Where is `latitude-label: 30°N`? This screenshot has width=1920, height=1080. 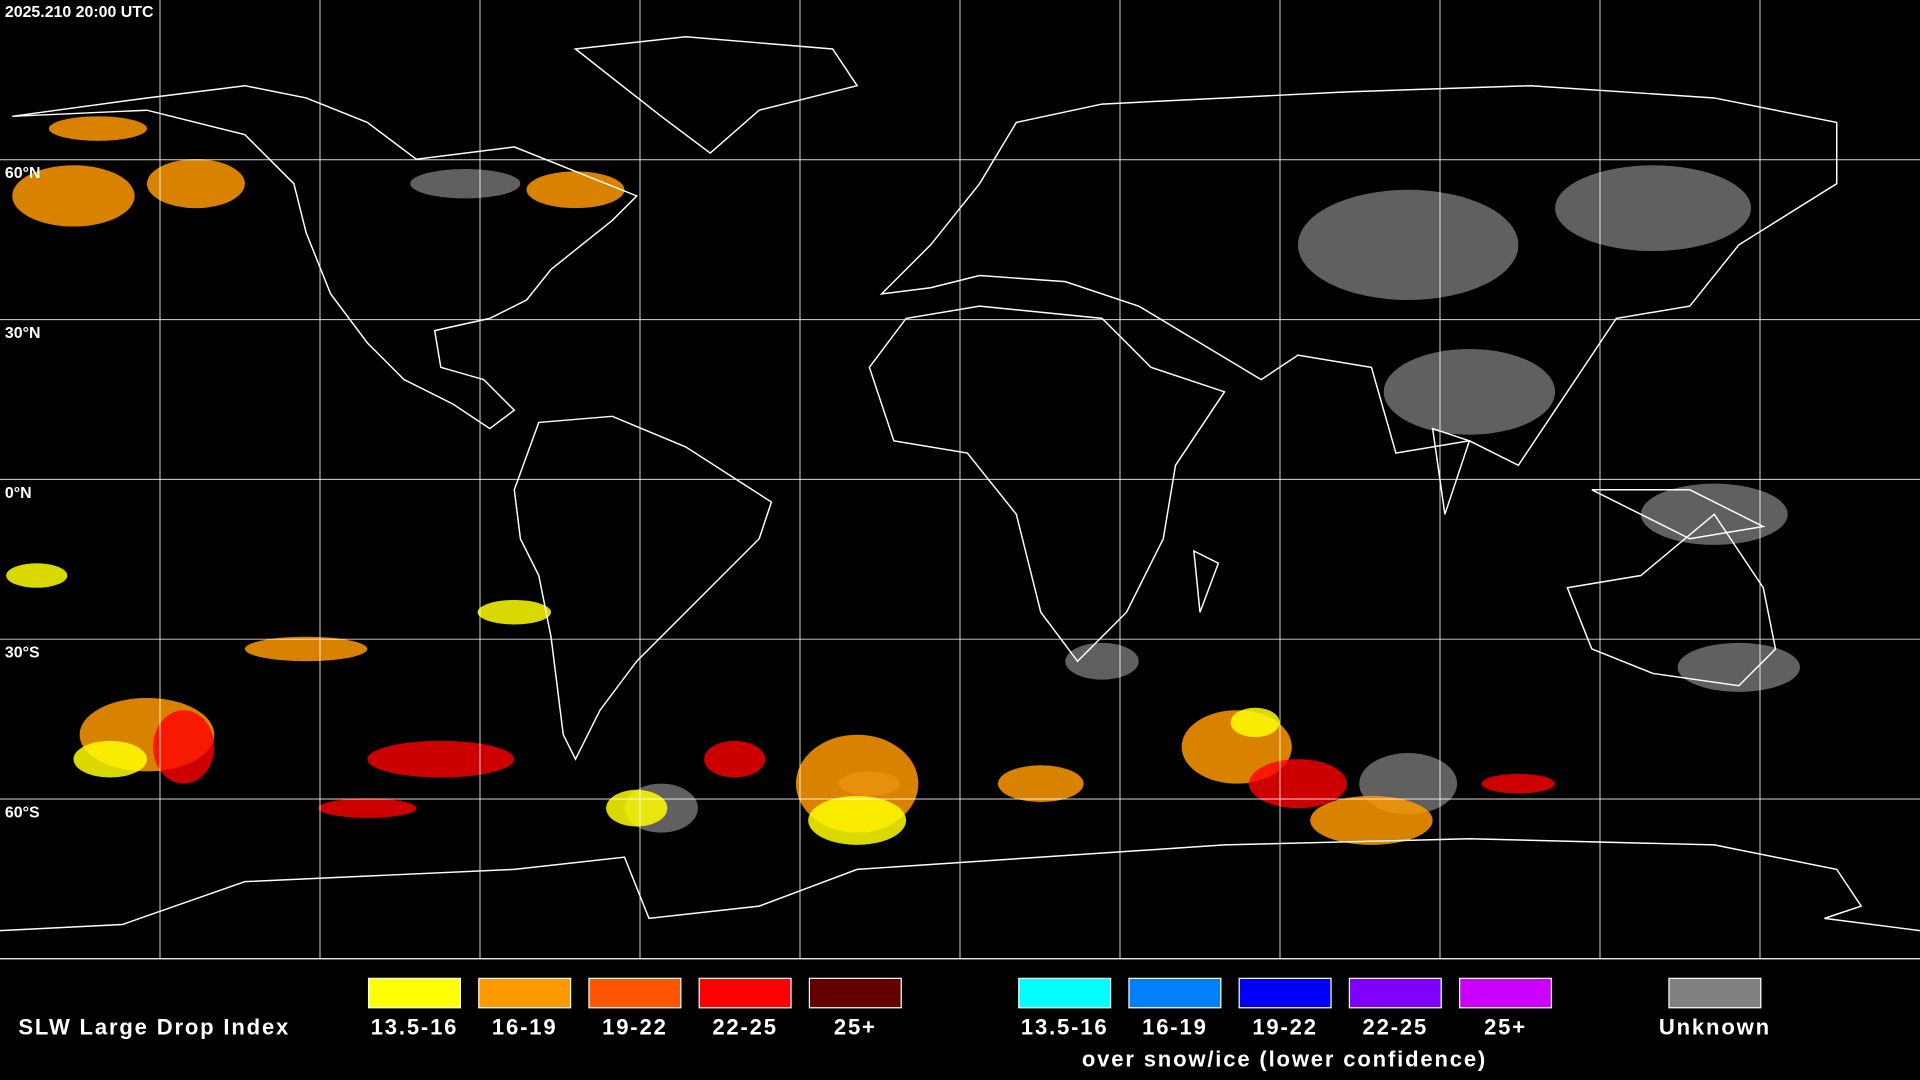
latitude-label: 30°N is located at coordinates (23, 333).